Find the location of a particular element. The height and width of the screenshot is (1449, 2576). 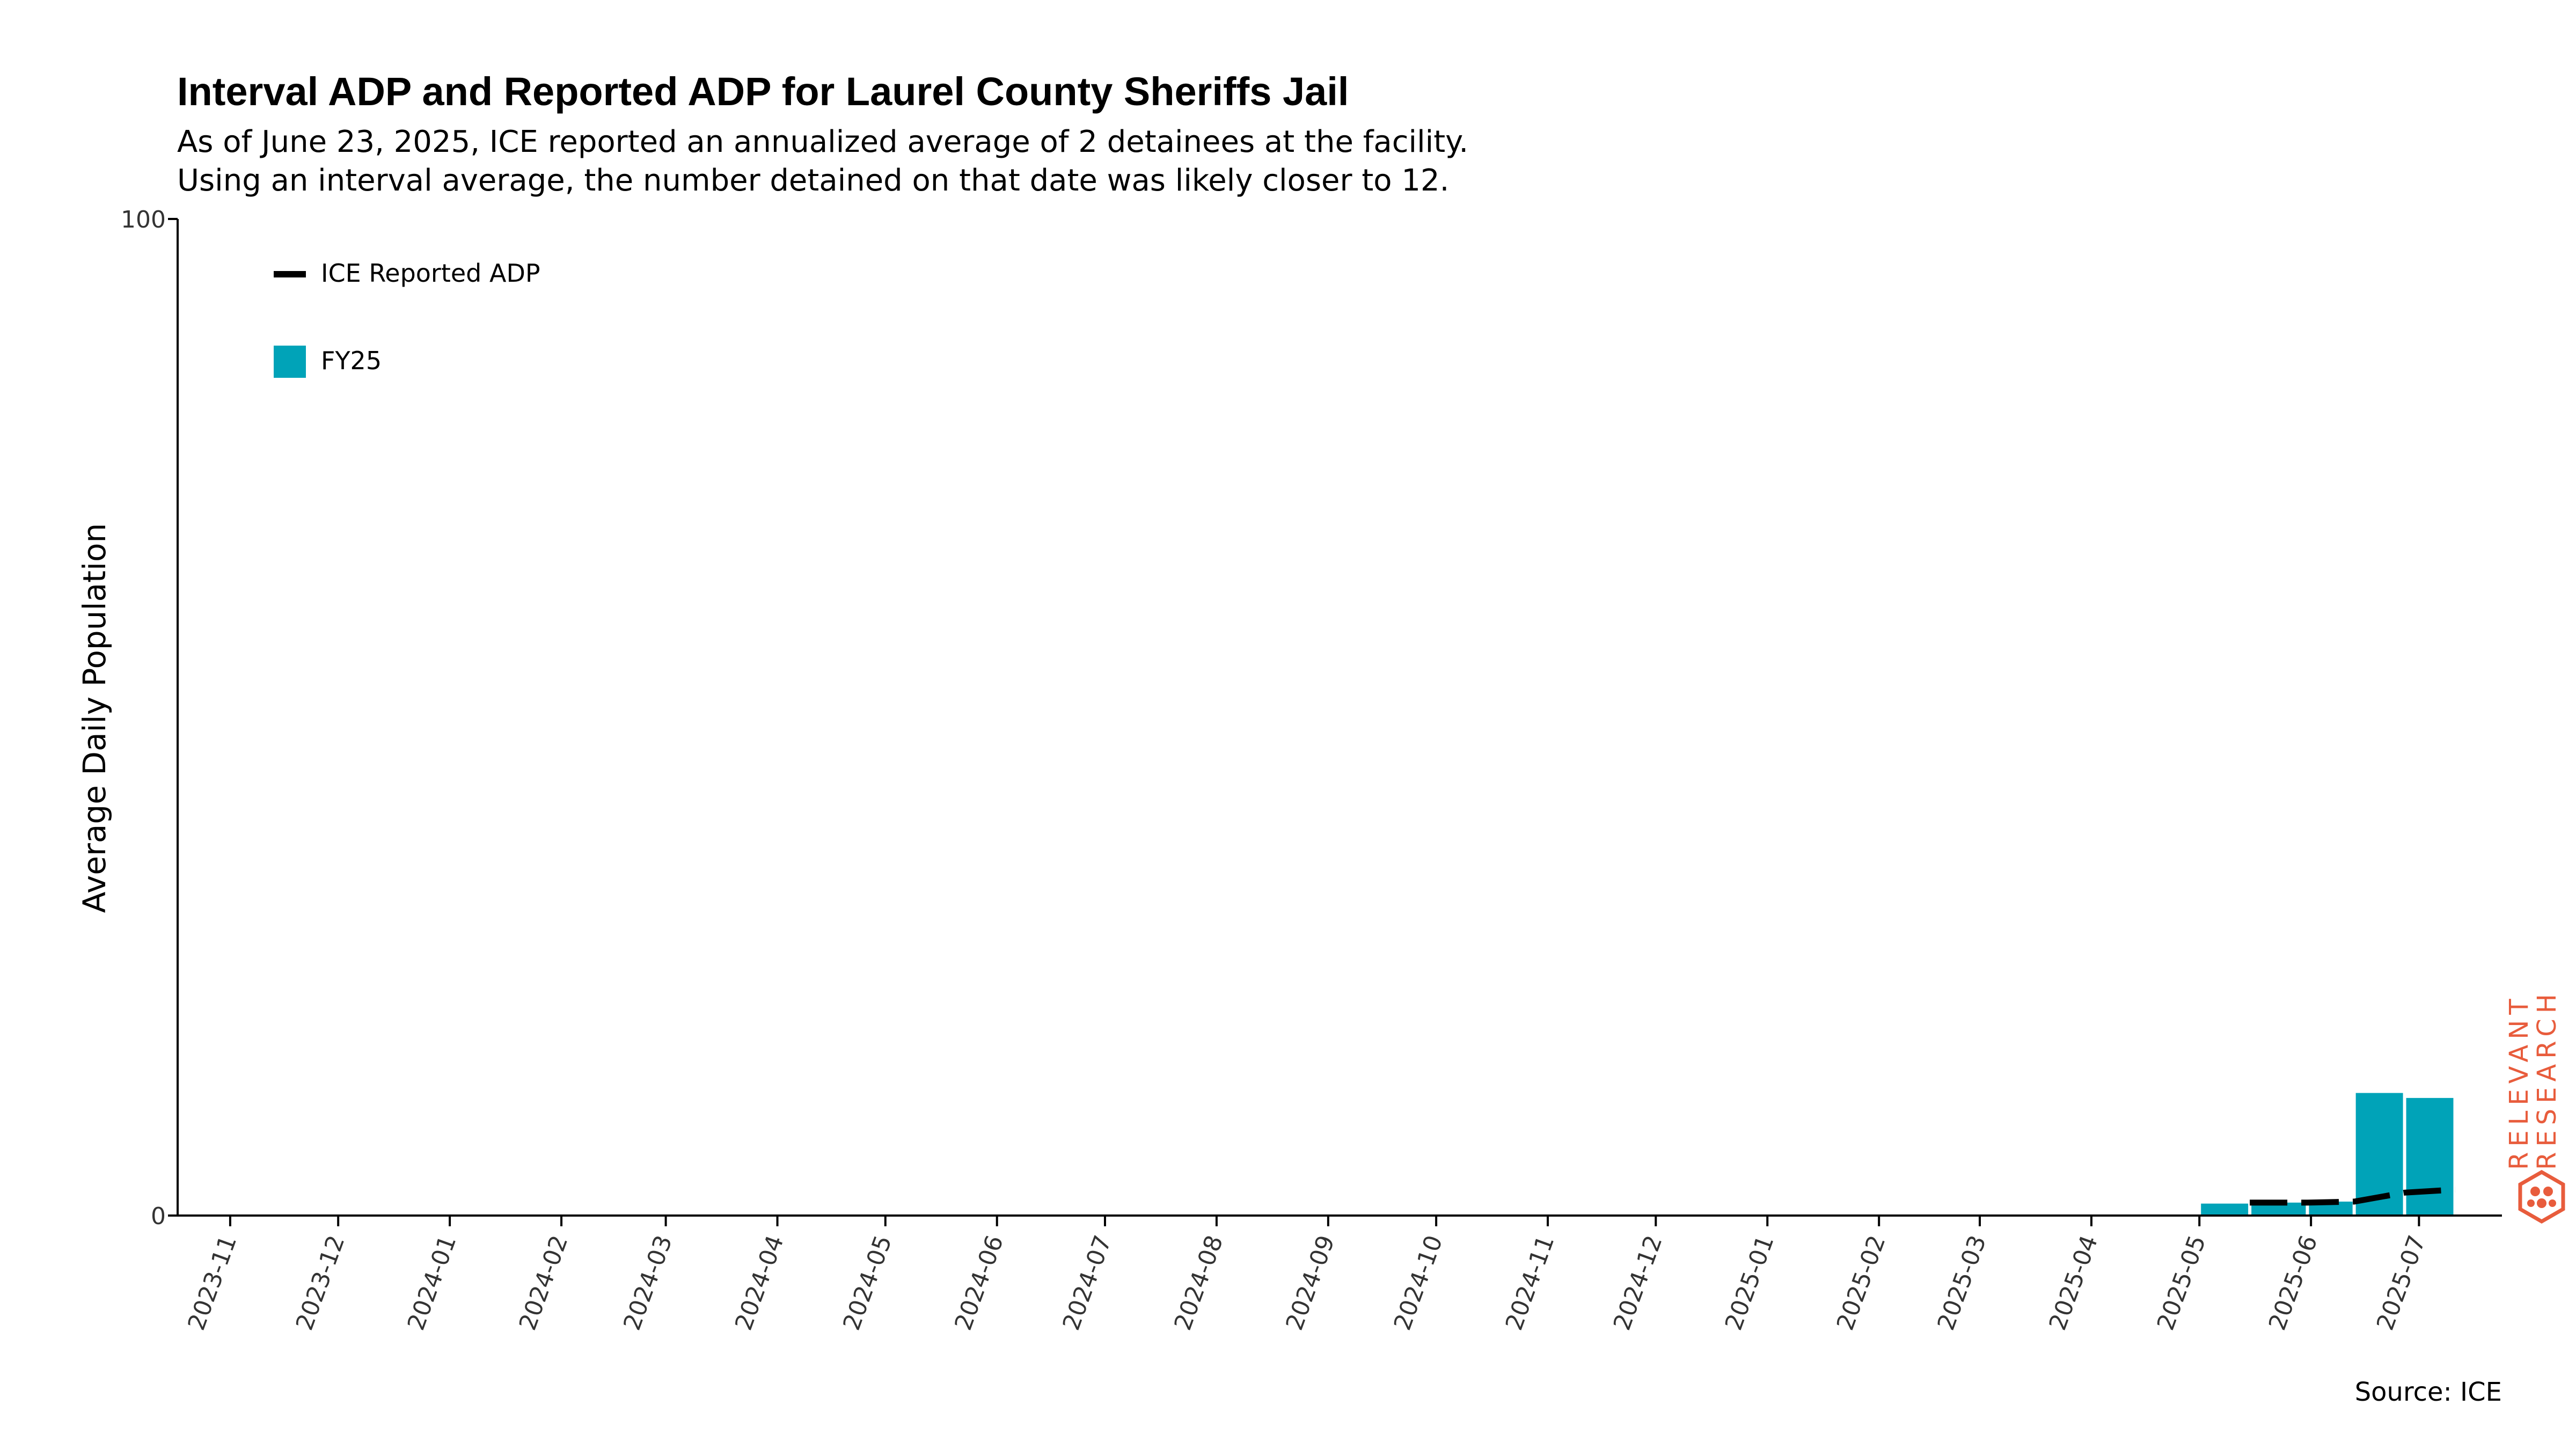

legend-bar-swatch is located at coordinates (290, 362).